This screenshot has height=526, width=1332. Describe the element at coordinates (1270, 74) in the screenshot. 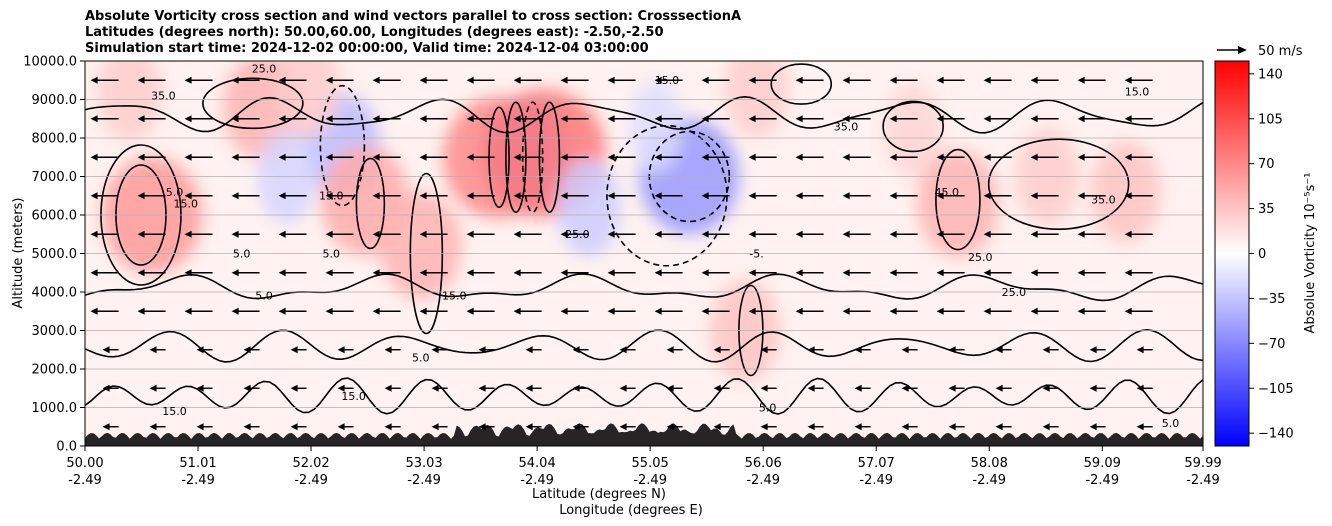

I see `colorbar-tick-label: 140` at that location.